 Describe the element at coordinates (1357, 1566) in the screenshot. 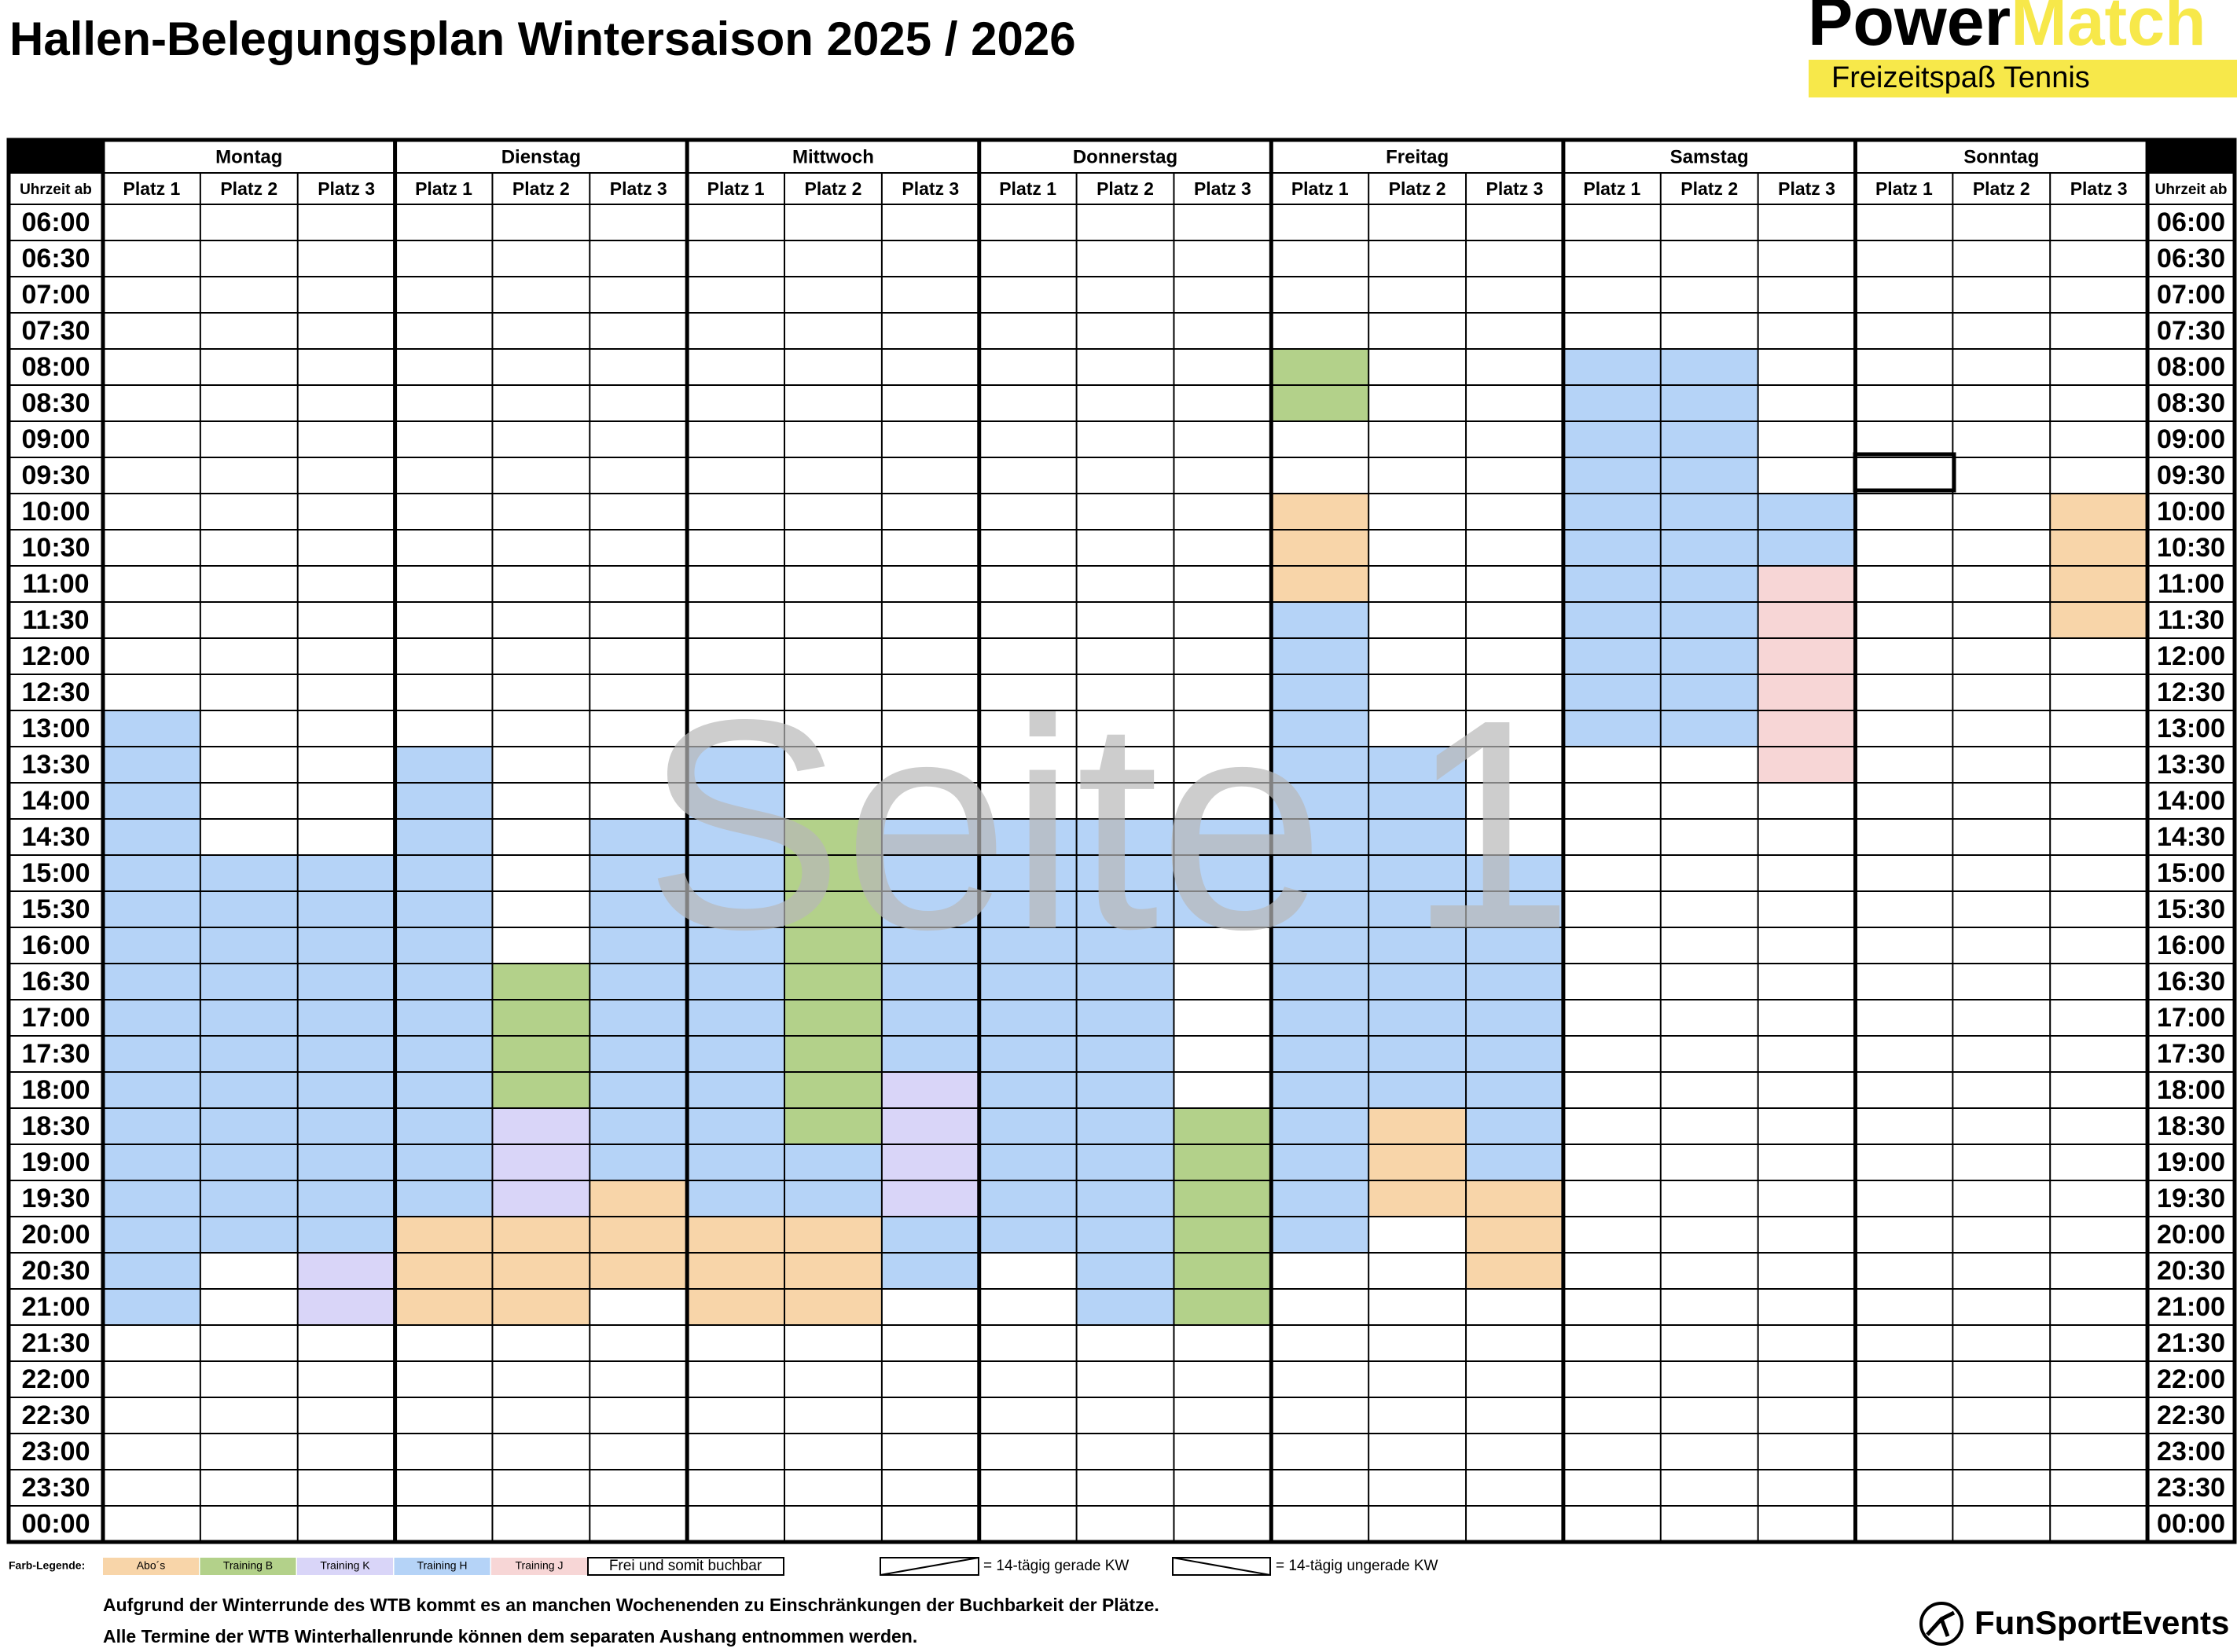

I see `legend-odd: = 14-tägig ungerade KW` at that location.